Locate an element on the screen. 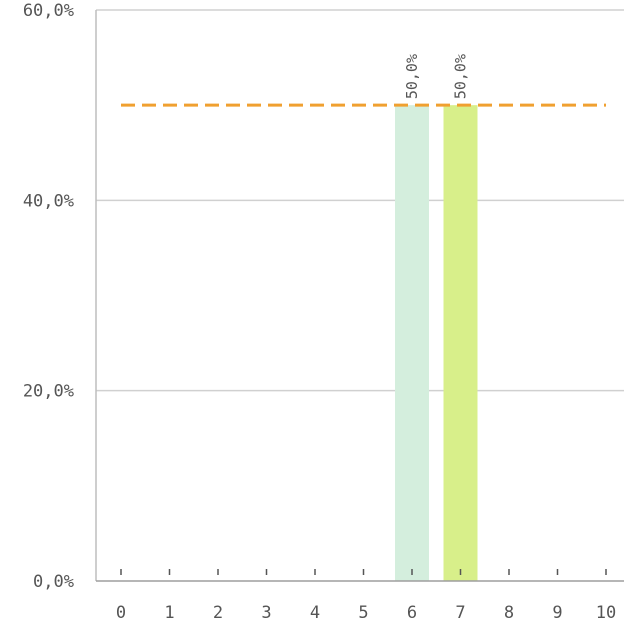  y-tick-label: 40,0% is located at coordinates (48, 201).